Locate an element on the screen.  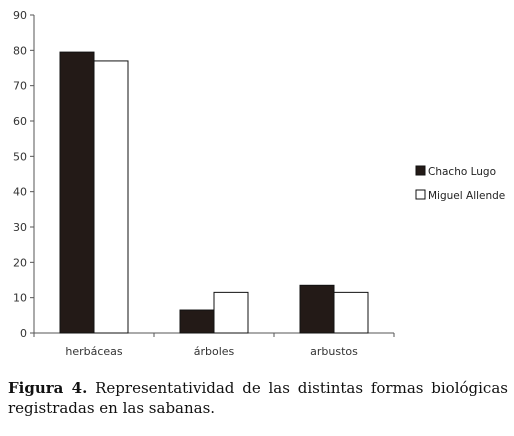
y-tick-label: 10 is located at coordinates (20, 298).